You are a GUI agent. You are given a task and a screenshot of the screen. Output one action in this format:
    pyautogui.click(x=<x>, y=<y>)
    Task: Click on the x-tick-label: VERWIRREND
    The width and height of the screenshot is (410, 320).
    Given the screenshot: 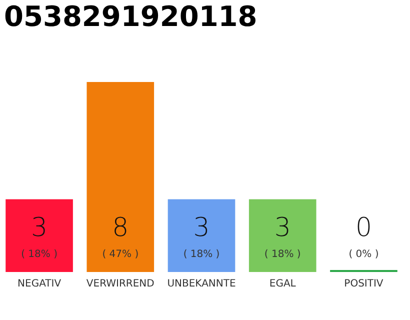 What is the action you would take?
    pyautogui.click(x=120, y=284)
    